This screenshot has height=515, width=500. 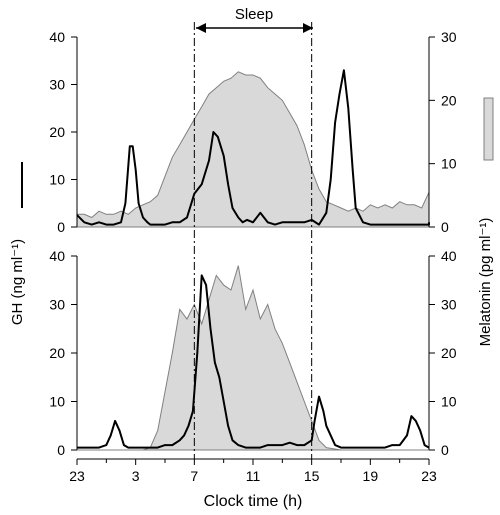 What do you see at coordinates (201, 28) in the screenshot?
I see `sleep-arrow-left-head` at bounding box center [201, 28].